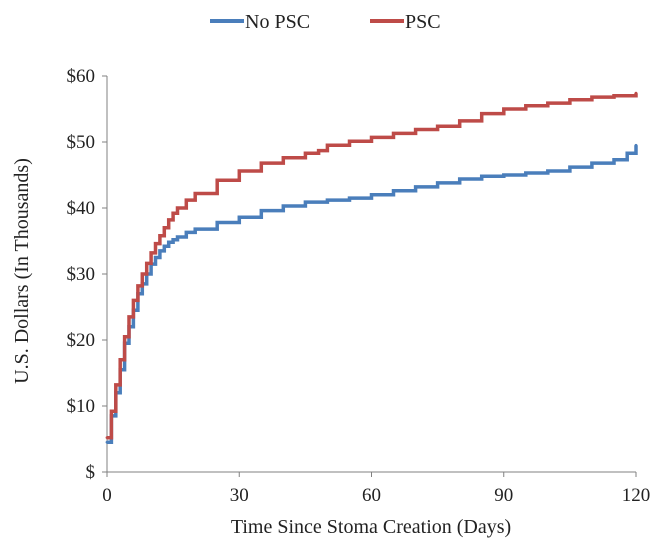 Image resolution: width=654 pixels, height=540 pixels. I want to click on x-tick-label: 120, so click(636, 495).